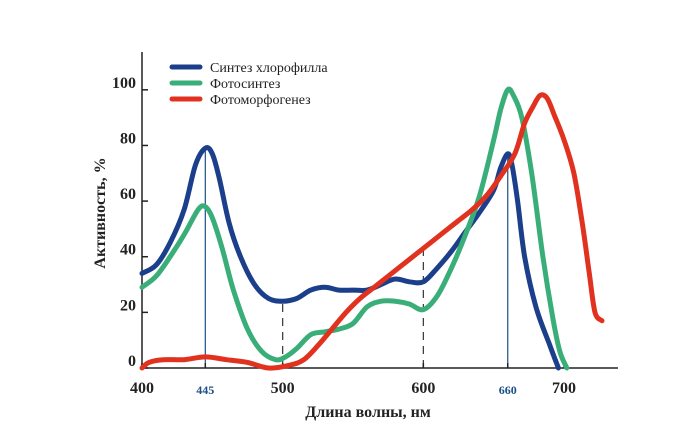 The image size is (700, 439). What do you see at coordinates (564, 388) in the screenshot?
I see `x-tick-label-700: 700` at bounding box center [564, 388].